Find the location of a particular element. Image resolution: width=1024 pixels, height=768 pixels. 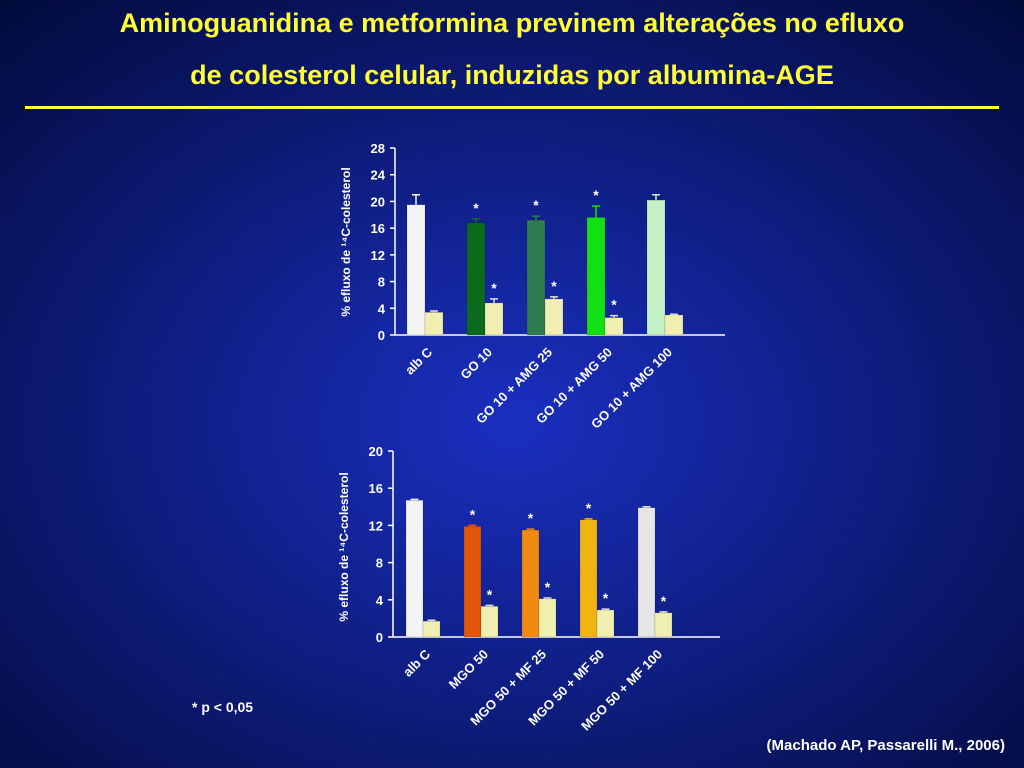

citation: (Machado AP, Passarelli M., 2006) is located at coordinates (886, 745).